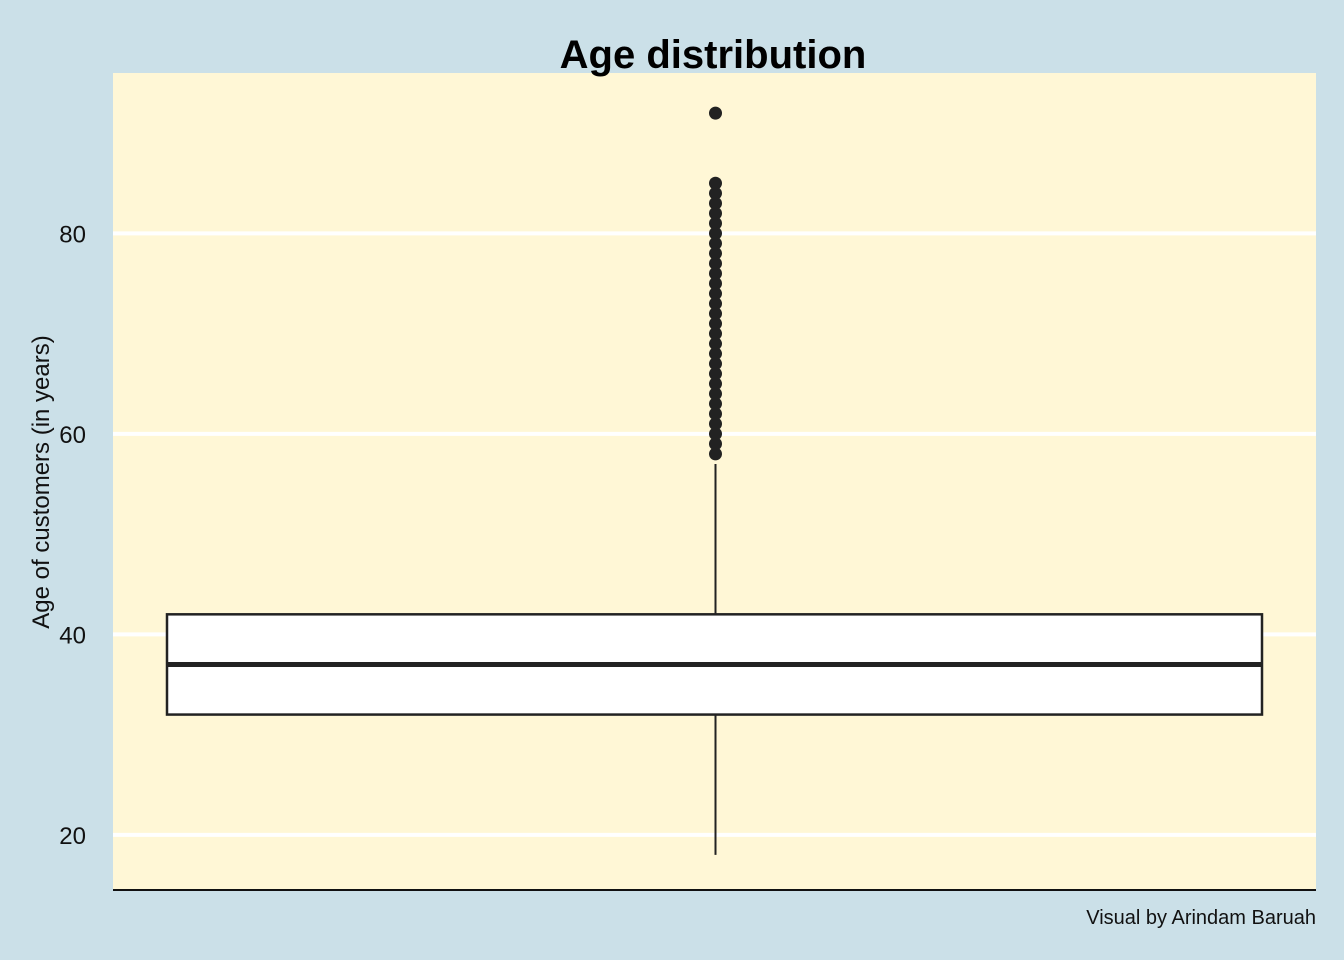 The image size is (1344, 960). What do you see at coordinates (72, 234) in the screenshot?
I see `y-tick-label-80: 80` at bounding box center [72, 234].